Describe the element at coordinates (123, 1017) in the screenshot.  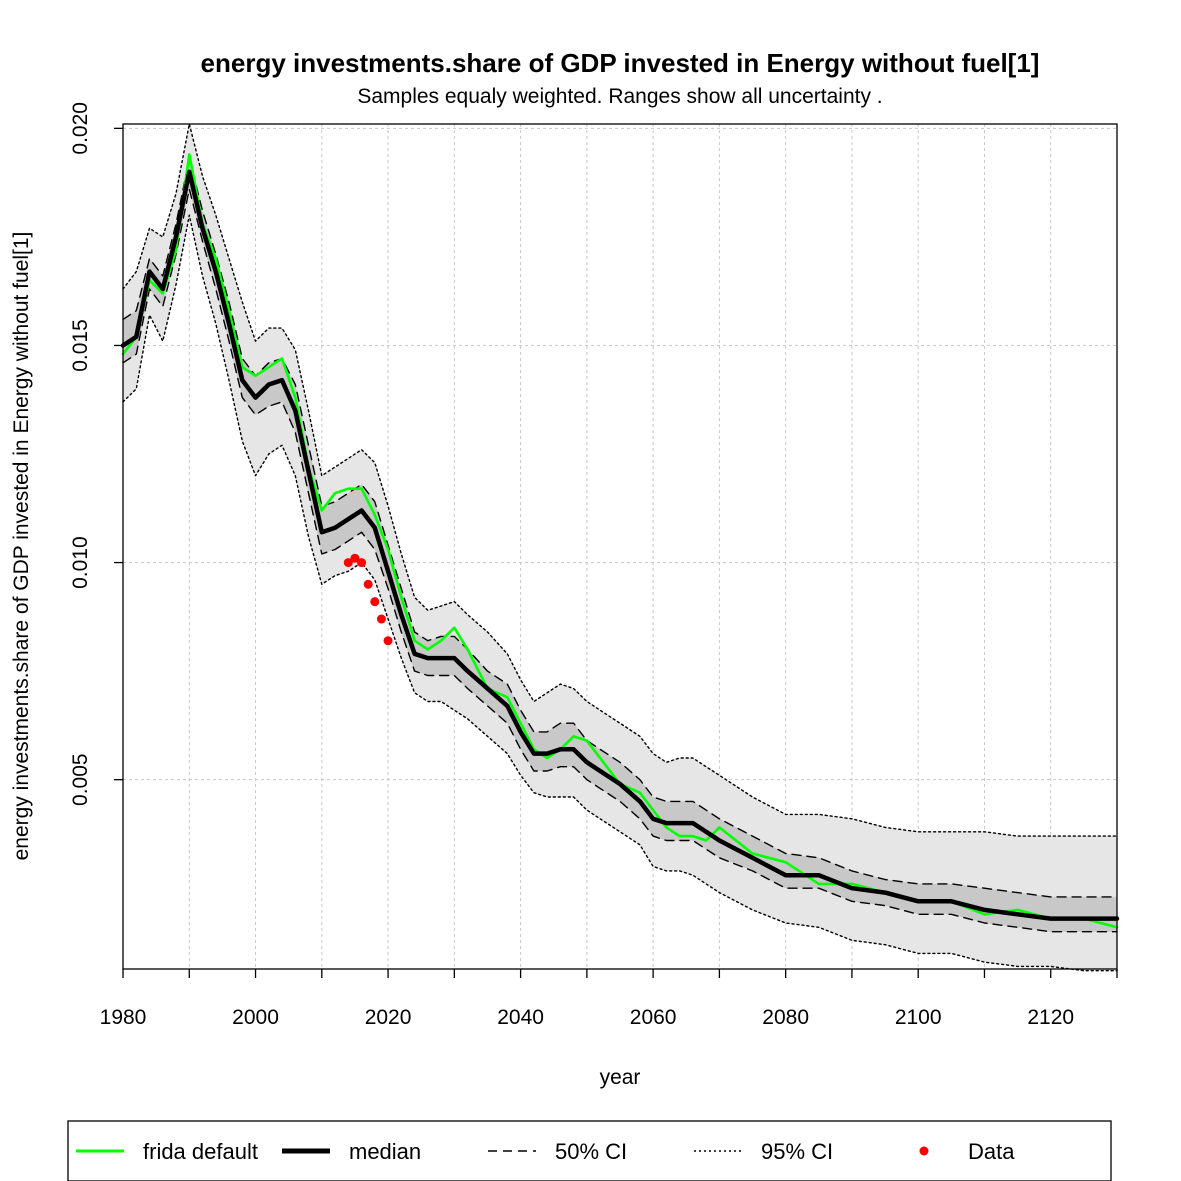
I see `x-tick-label: 1980` at that location.